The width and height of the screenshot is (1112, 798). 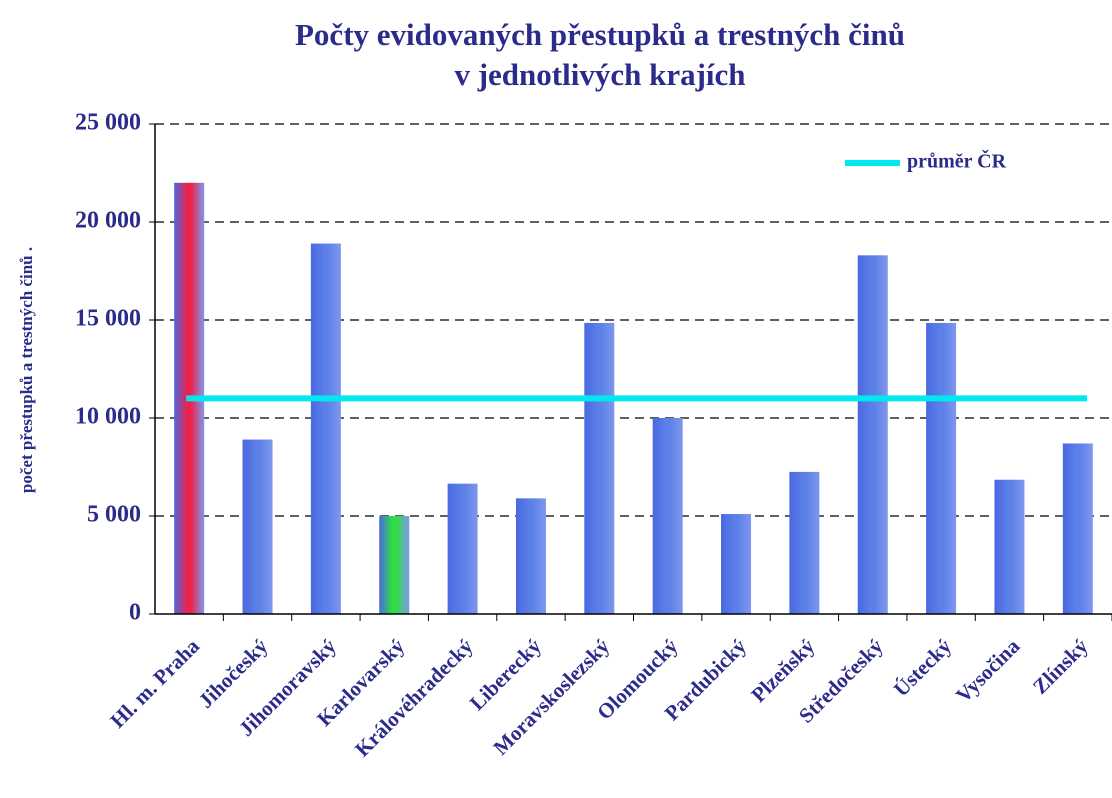 What do you see at coordinates (154, 683) in the screenshot?
I see `x-tick-label: Hl. m. Praha` at bounding box center [154, 683].